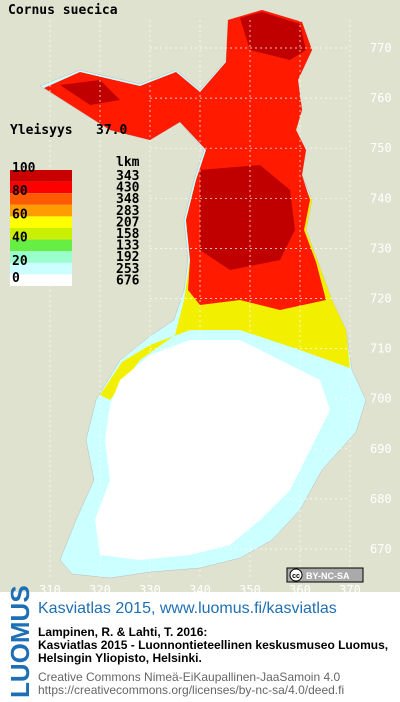  Describe the element at coordinates (127, 246) in the screenshot. I see `legend-count: 133` at that location.